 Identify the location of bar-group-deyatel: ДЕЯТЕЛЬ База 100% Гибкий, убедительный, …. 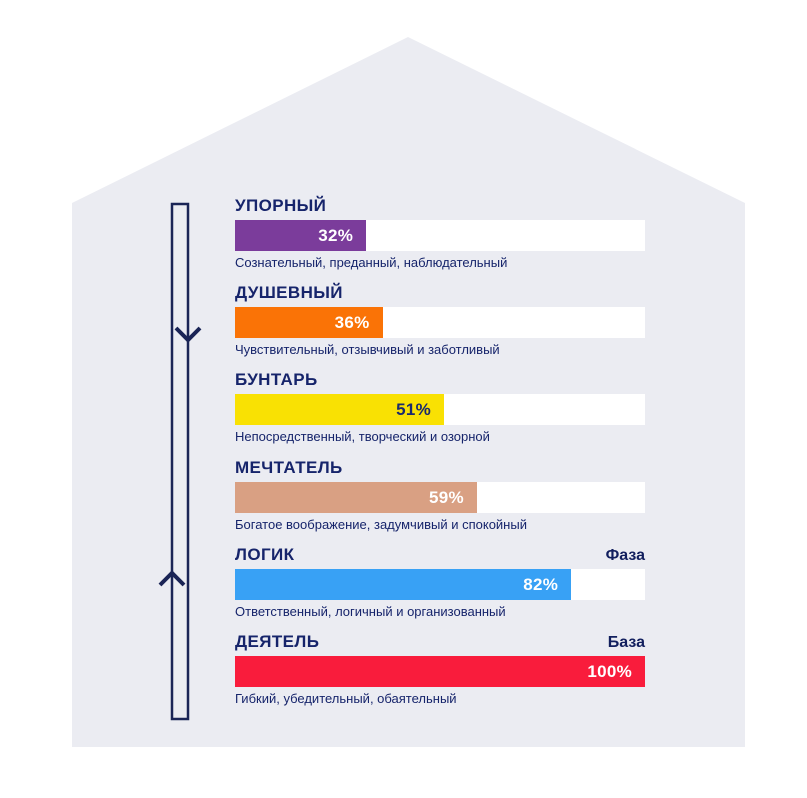
(440, 669).